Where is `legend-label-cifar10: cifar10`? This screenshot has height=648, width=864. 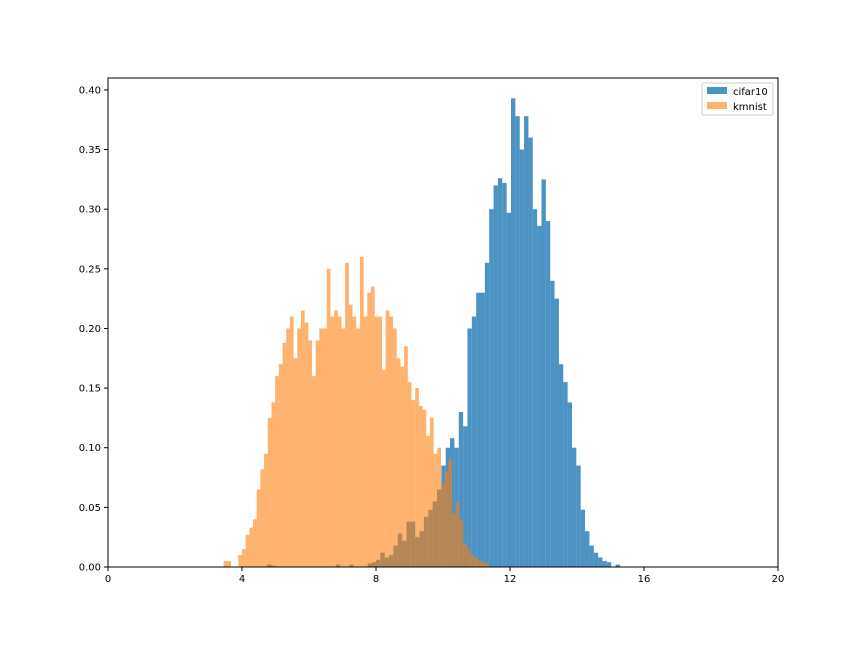 legend-label-cifar10: cifar10 is located at coordinates (750, 92).